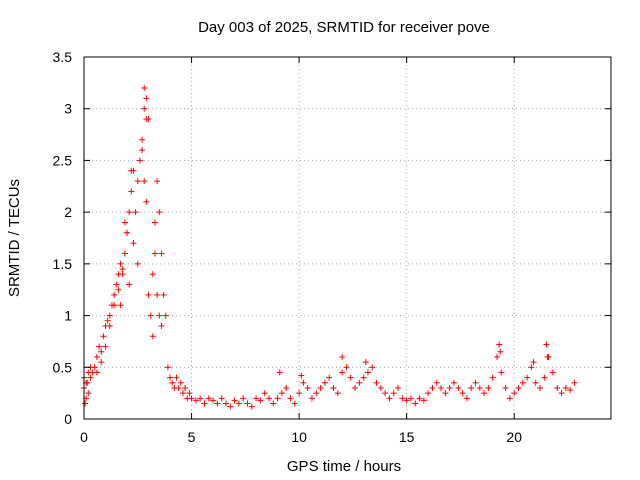 The image size is (640, 480). What do you see at coordinates (63, 160) in the screenshot?
I see `y-tick-label: 2.5` at bounding box center [63, 160].